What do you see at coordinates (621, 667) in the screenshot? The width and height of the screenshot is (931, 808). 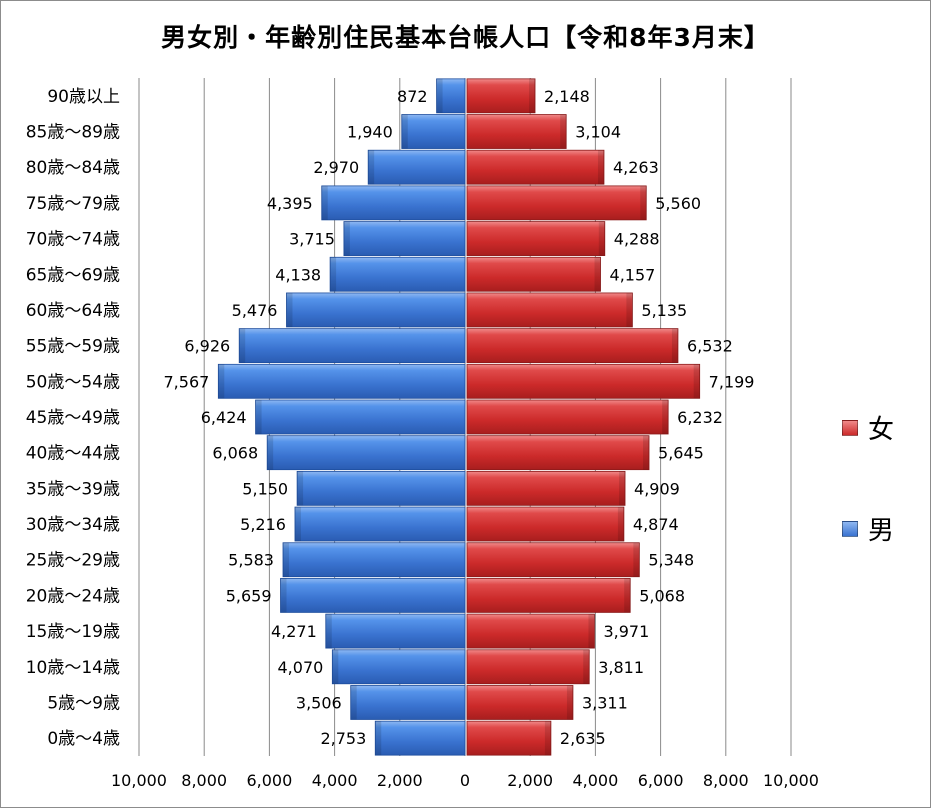 I see `data-label-female: 3,811` at bounding box center [621, 667].